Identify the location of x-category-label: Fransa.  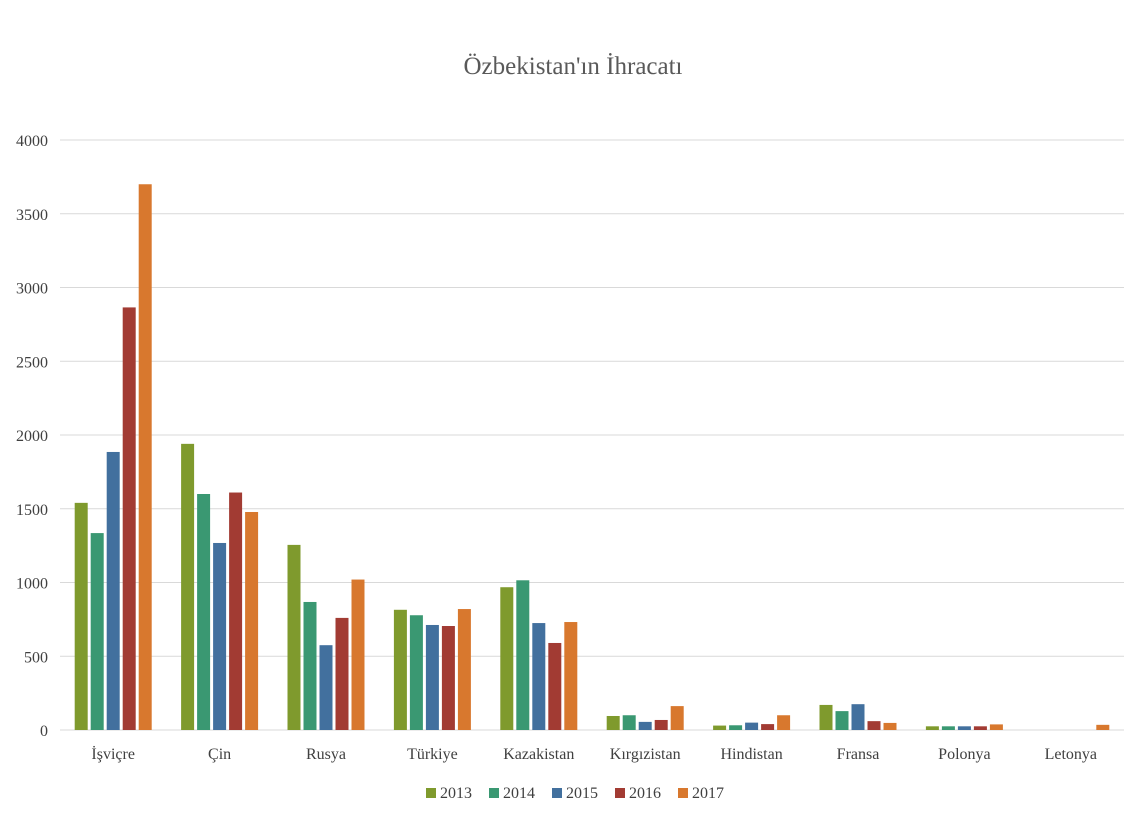
(858, 754).